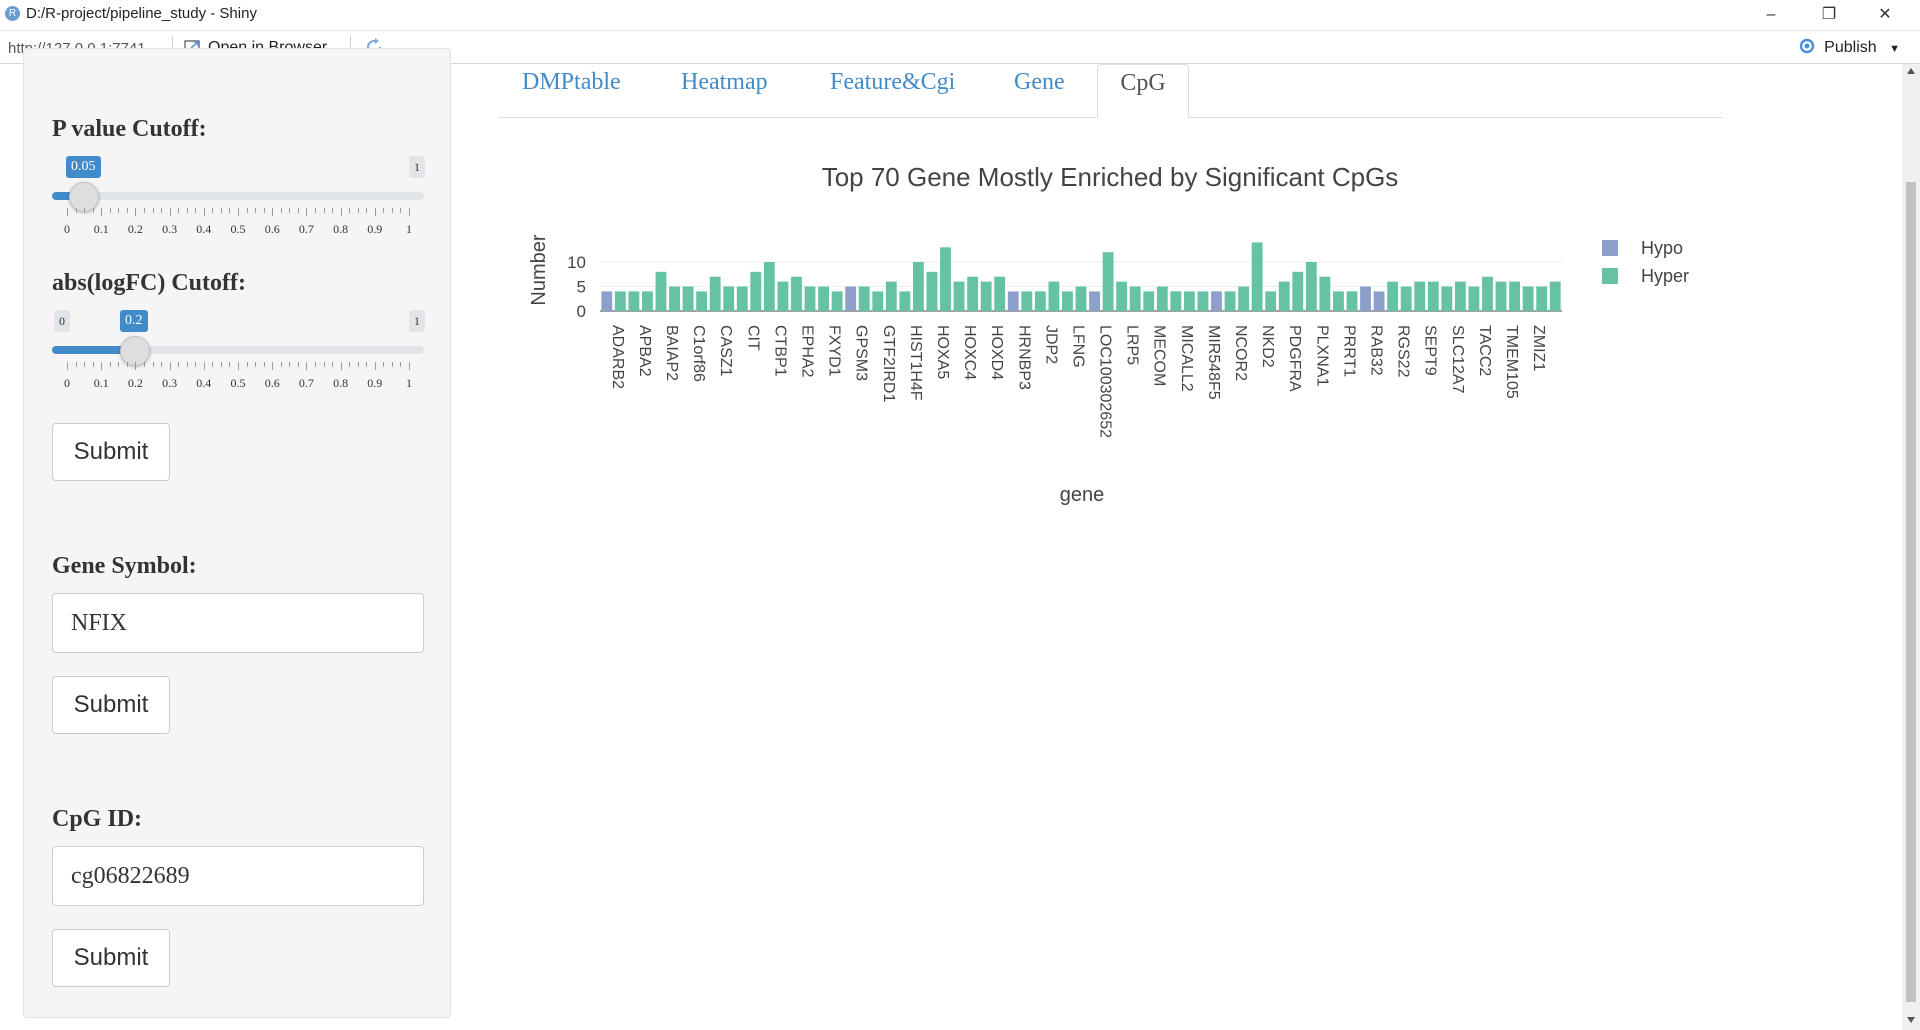 Image resolution: width=1920 pixels, height=1030 pixels. Describe the element at coordinates (1645, 262) in the screenshot. I see `chart-legend: Hypo Hyper` at that location.